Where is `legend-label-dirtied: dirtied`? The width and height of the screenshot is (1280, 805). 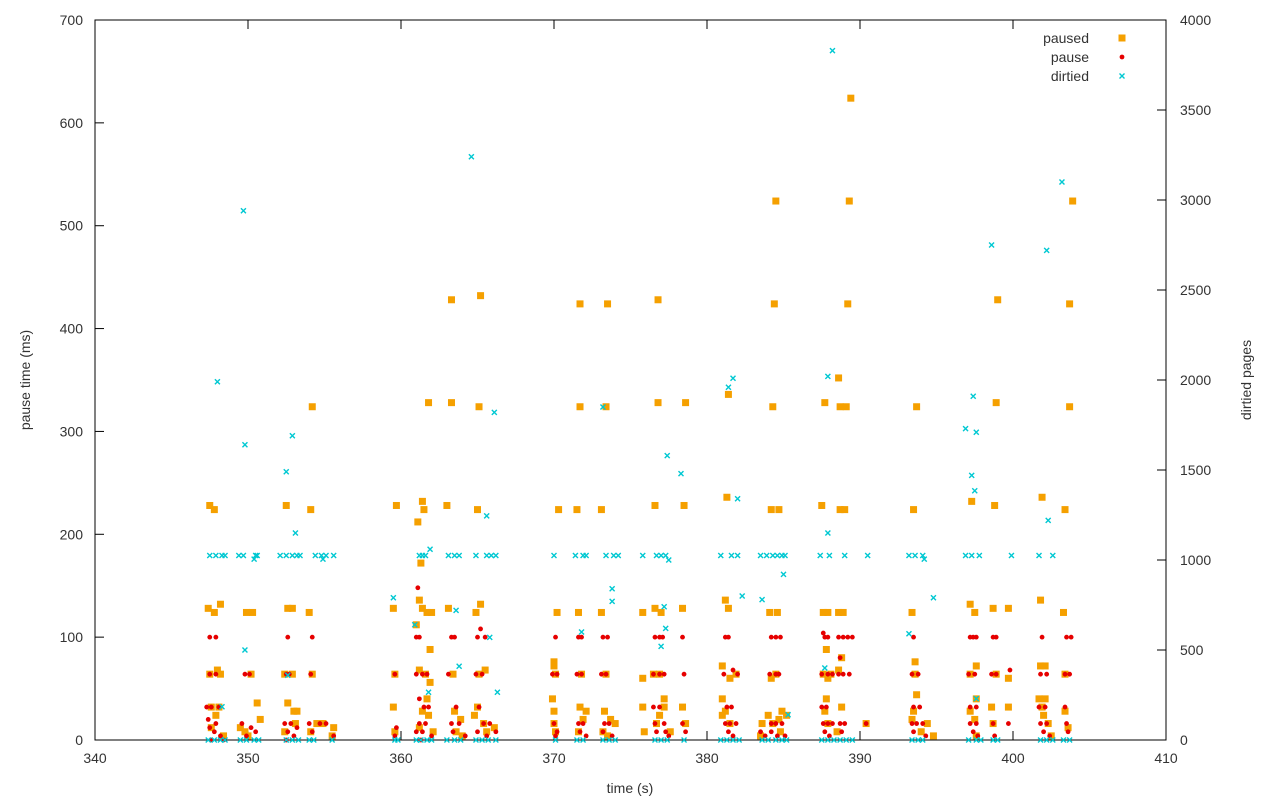
legend-label-dirtied: dirtied is located at coordinates (1070, 76).